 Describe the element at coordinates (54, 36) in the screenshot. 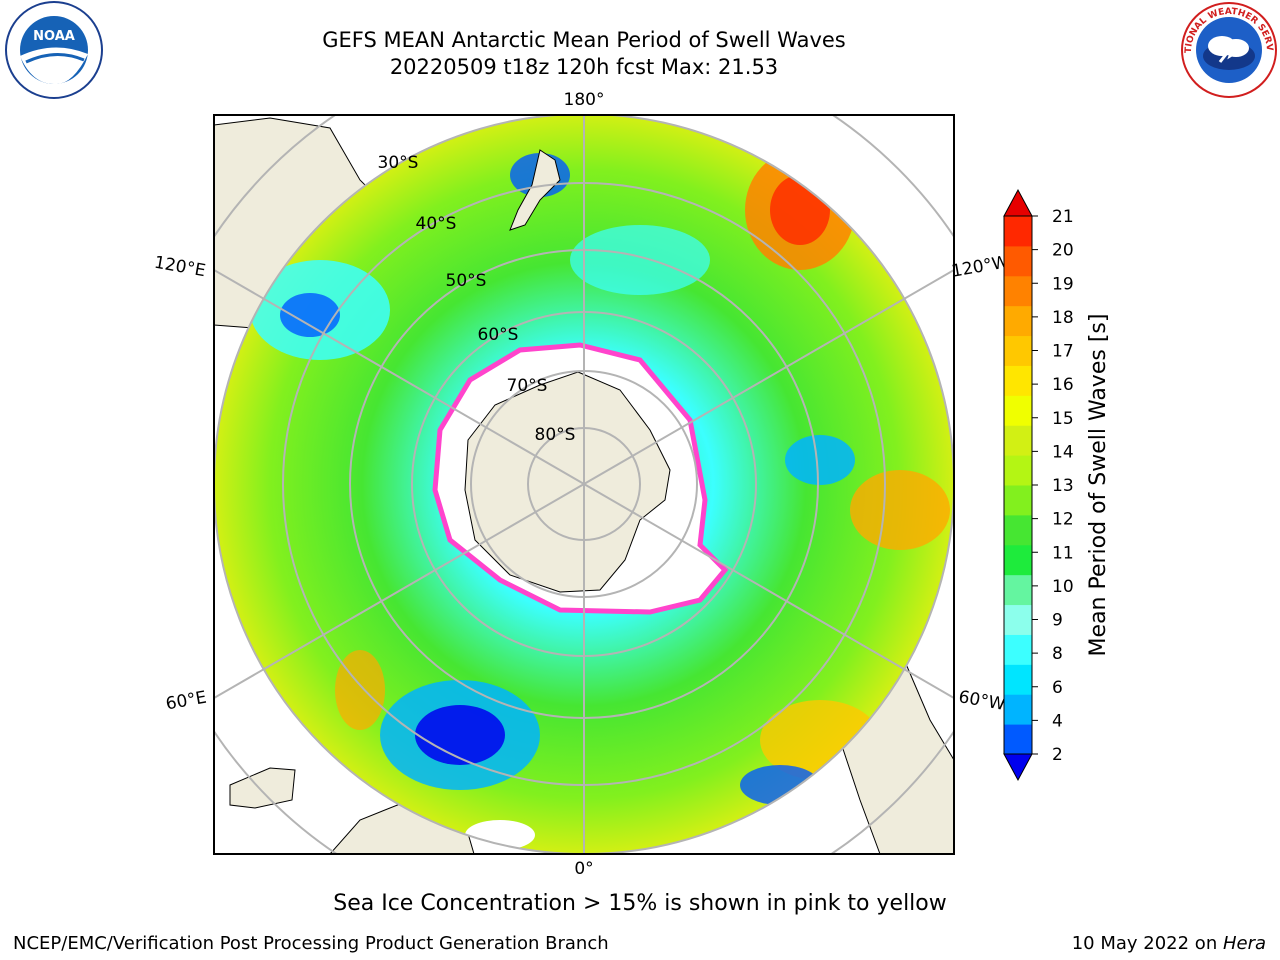

I see `noaa-logo-text: NOAA` at that location.